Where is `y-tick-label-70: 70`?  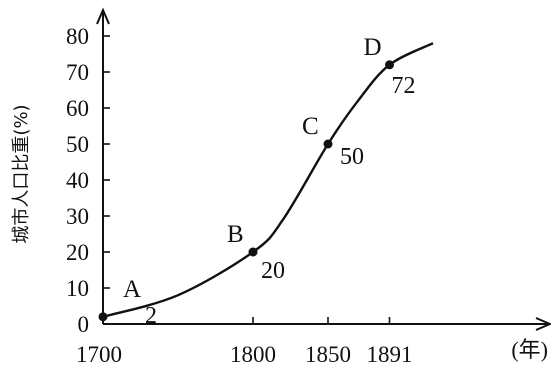
y-tick-label-70: 70 is located at coordinates (77, 72).